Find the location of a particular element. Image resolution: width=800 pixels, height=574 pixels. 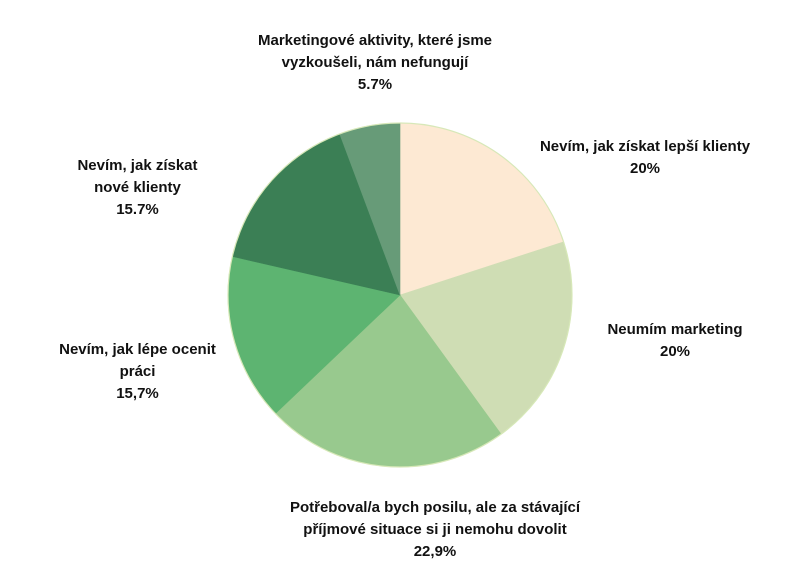

slice-label-text: Nevím, jak získat lepší klienty is located at coordinates (645, 146).